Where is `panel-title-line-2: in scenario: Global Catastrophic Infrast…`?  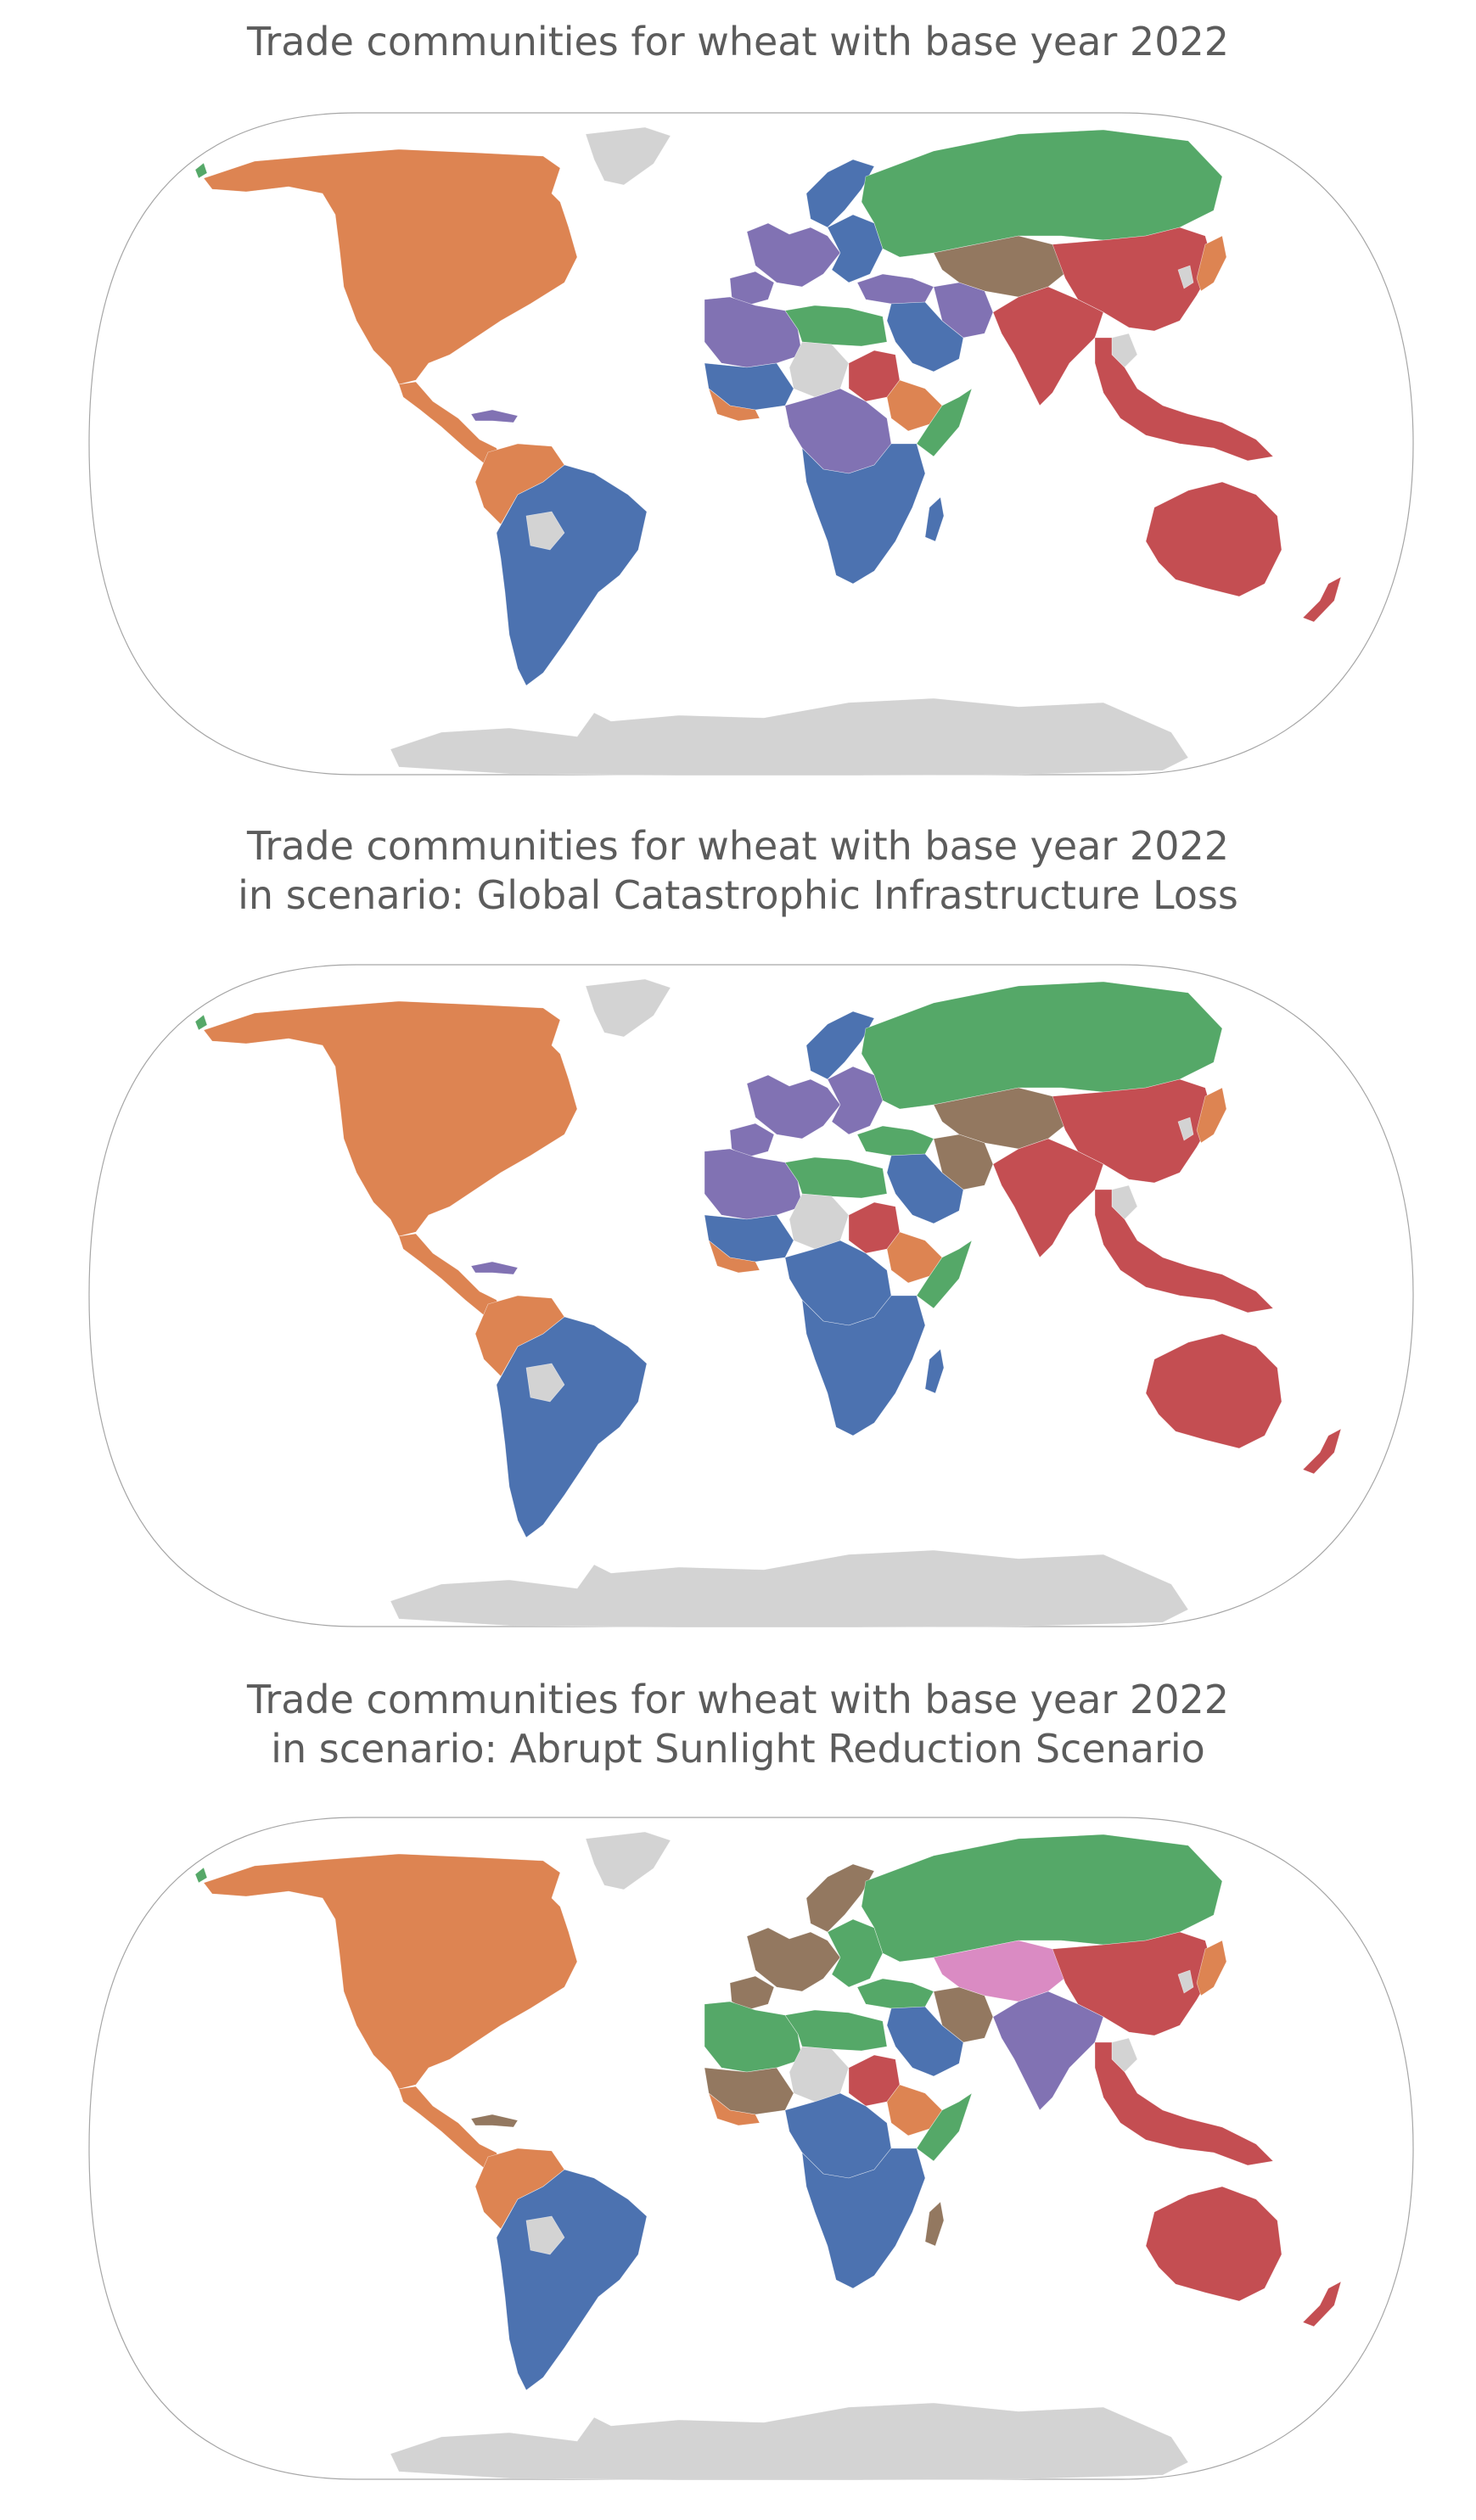
panel-title-line-2: in scenario: Global Catastrophic Infrast… is located at coordinates (738, 895).